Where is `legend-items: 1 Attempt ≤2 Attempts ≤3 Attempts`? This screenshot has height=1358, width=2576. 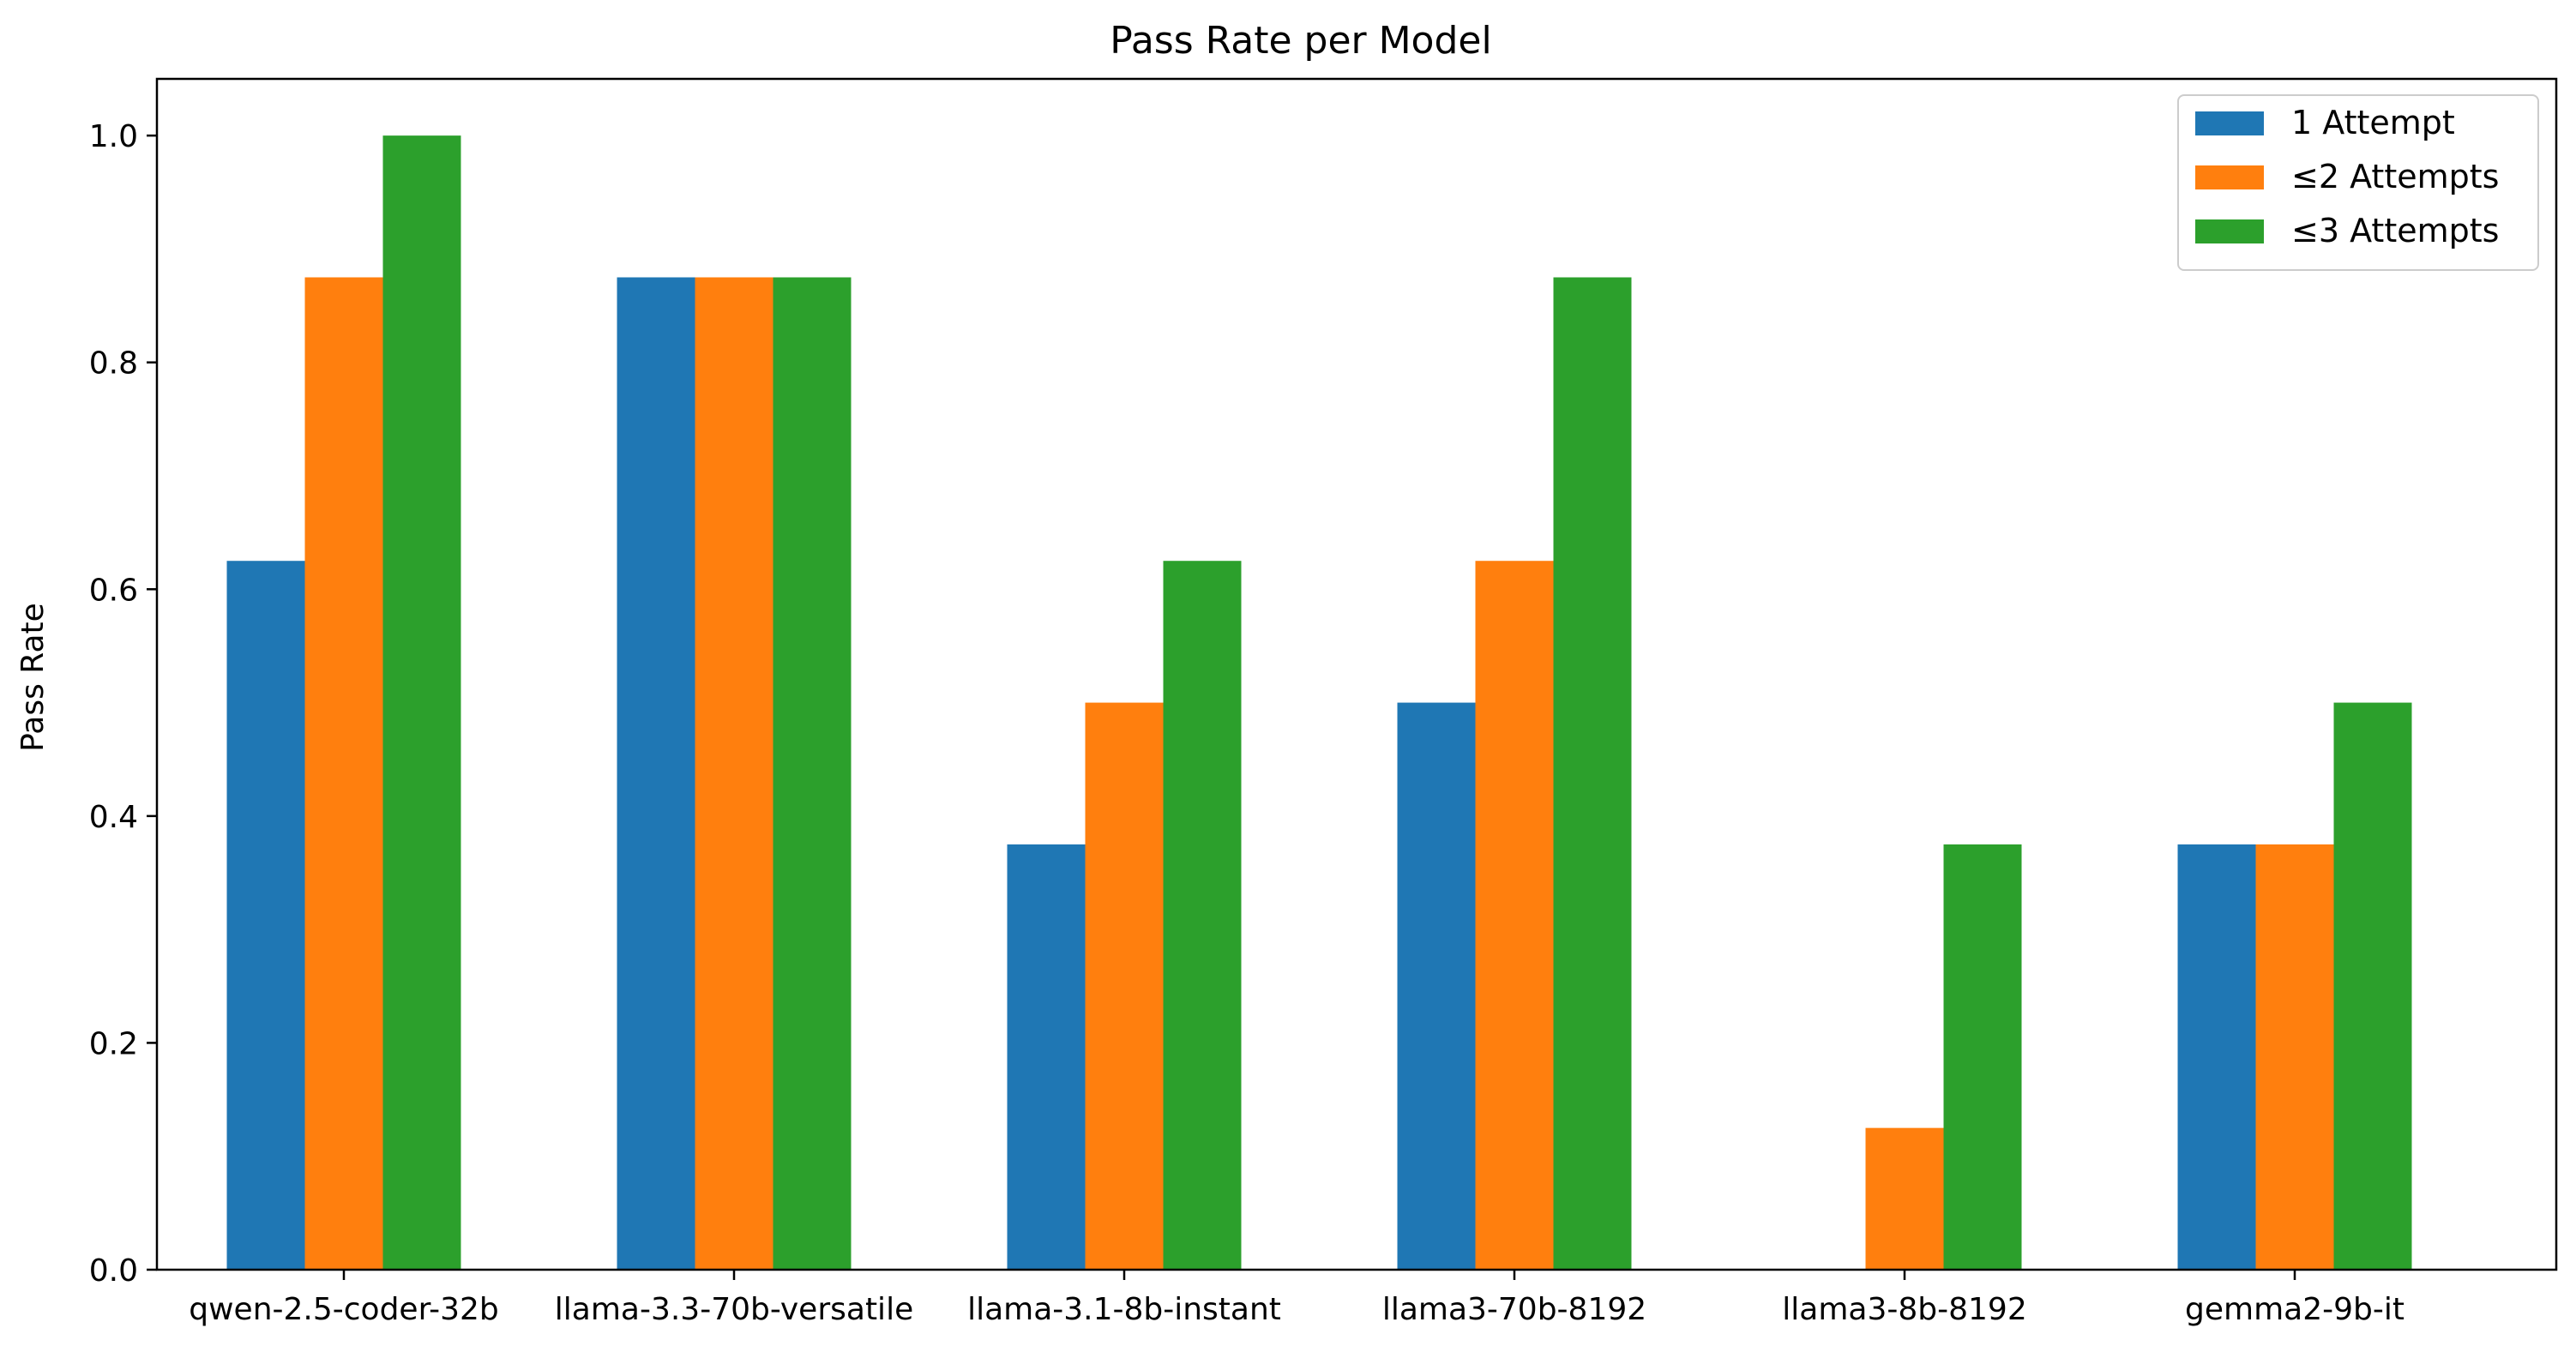
legend-items: 1 Attempt ≤2 Attempts ≤3 Attempts is located at coordinates (2347, 177).